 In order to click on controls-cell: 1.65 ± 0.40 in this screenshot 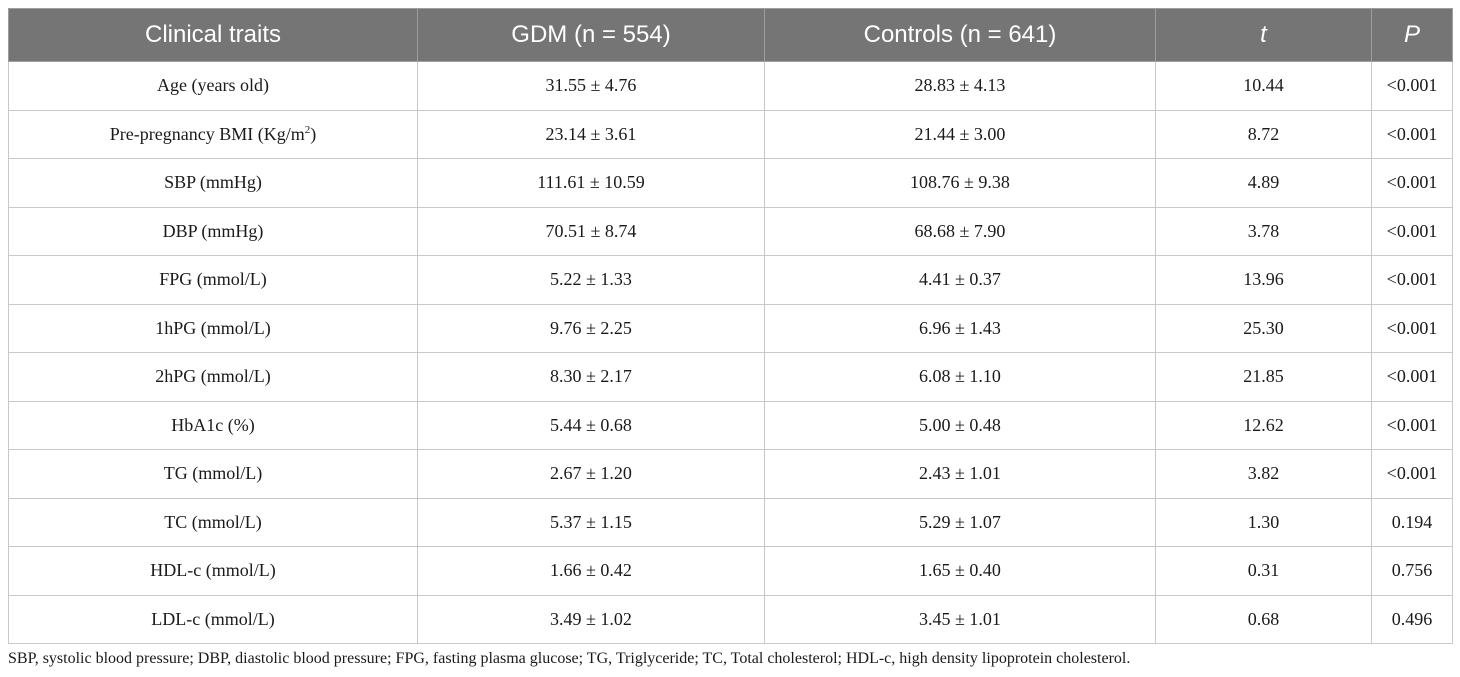, I will do `click(960, 571)`.